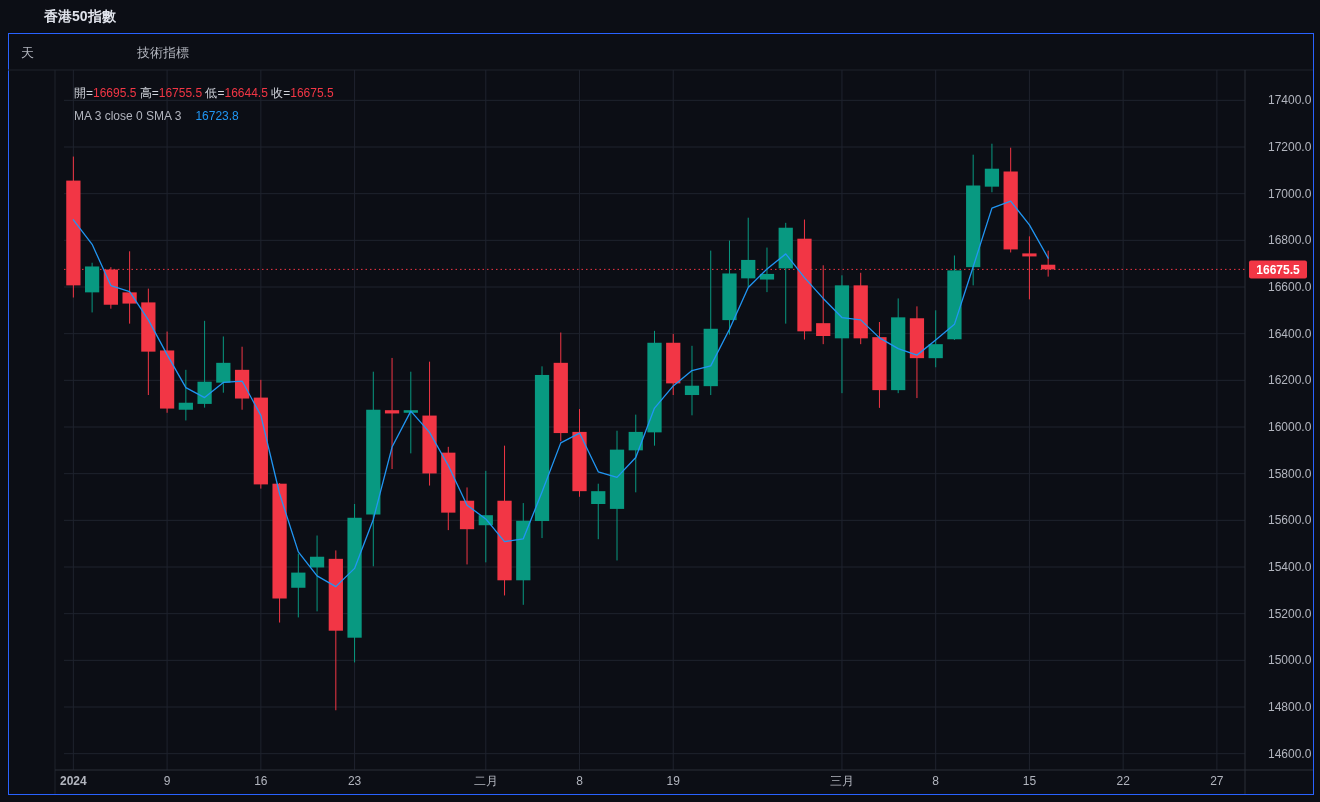  Describe the element at coordinates (312, 93) in the screenshot. I see `annotation: 16675.5` at that location.